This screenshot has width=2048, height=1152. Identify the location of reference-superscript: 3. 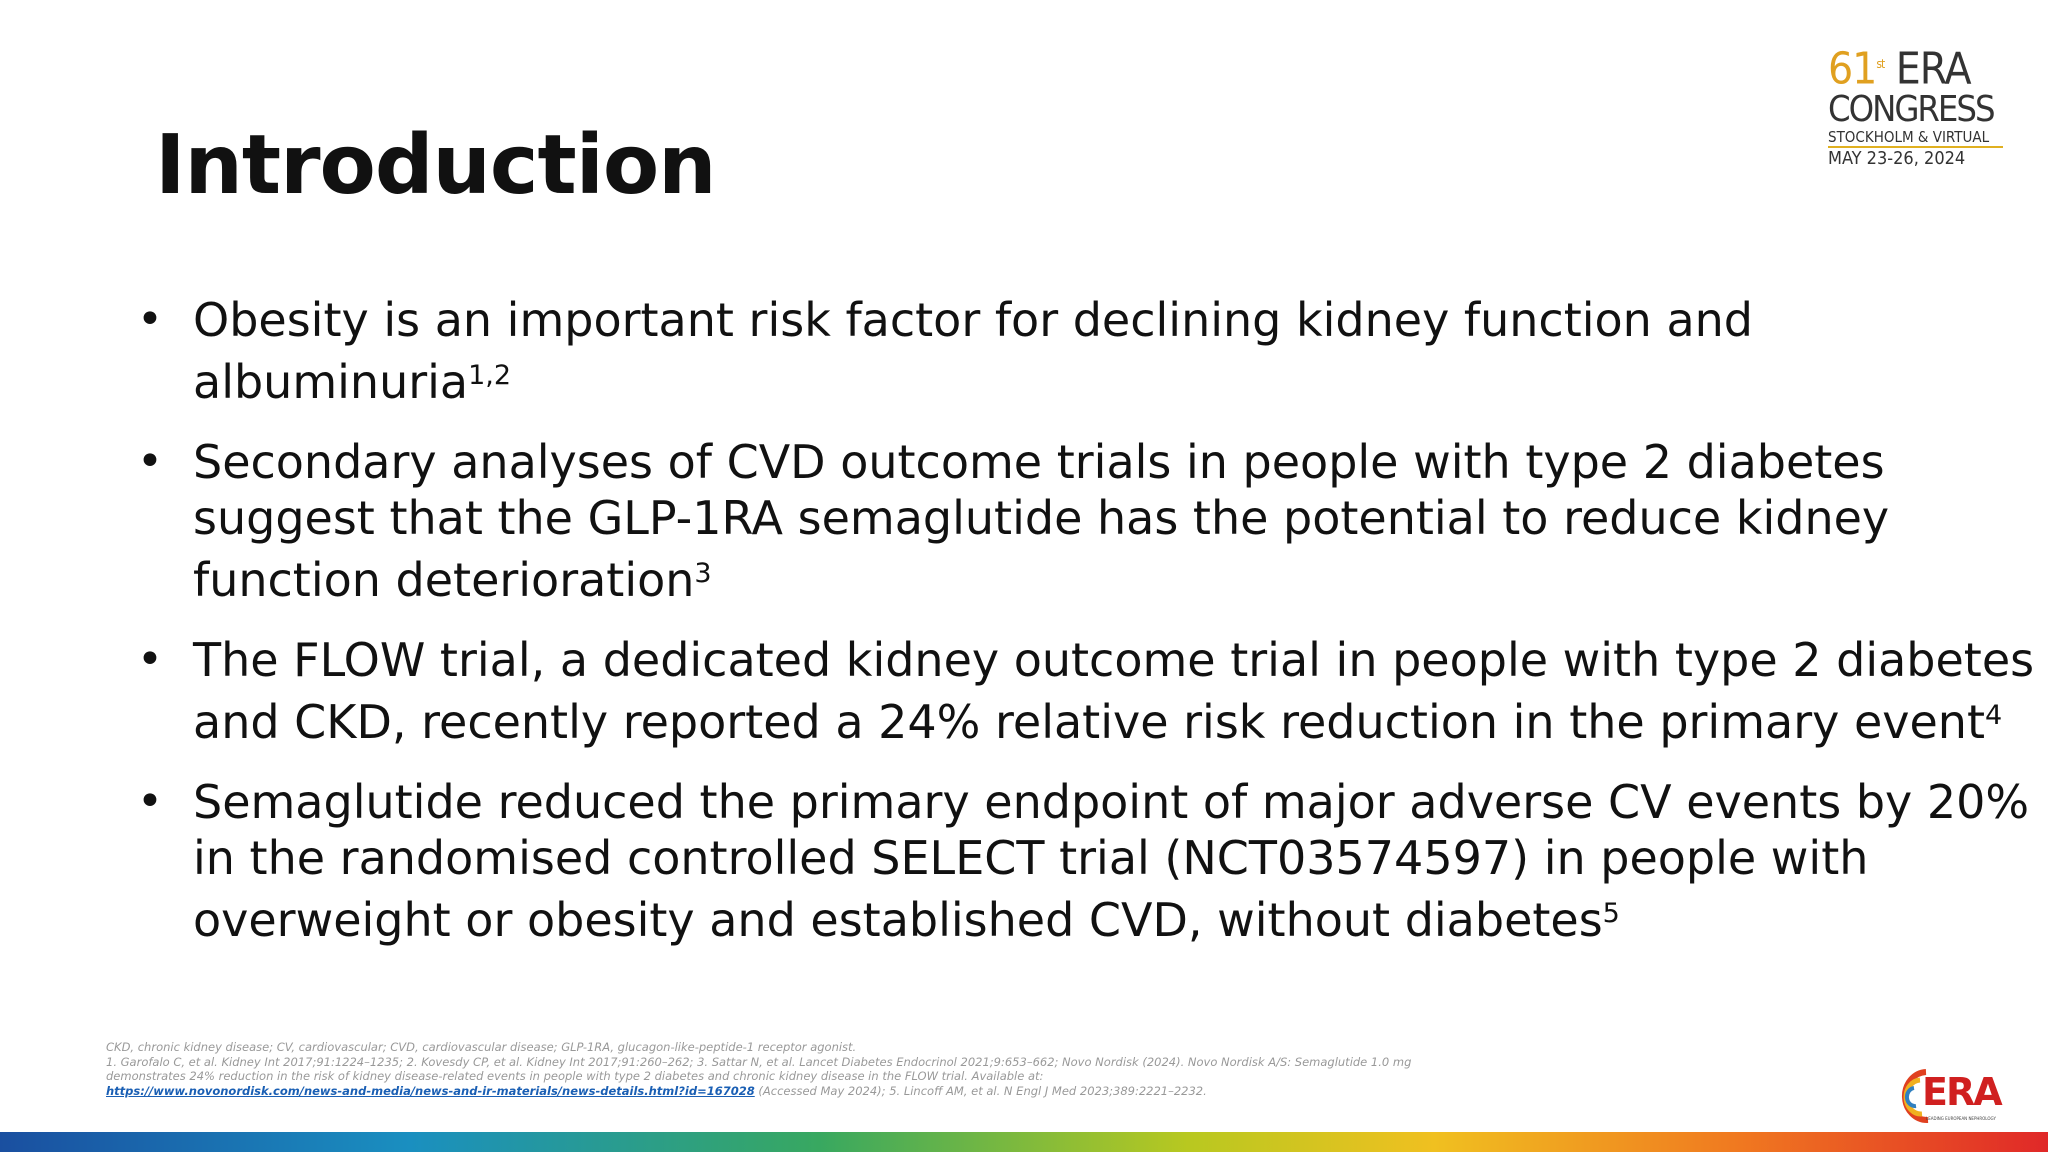
(703, 573).